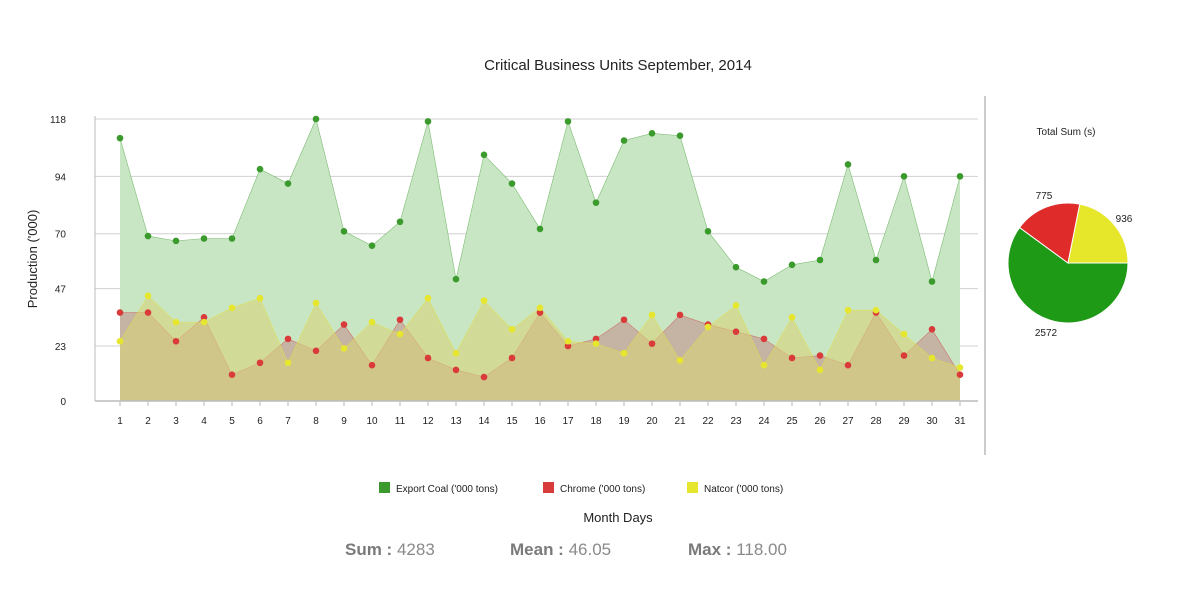  I want to click on legend-label: Export Coal ('000 tons), so click(447, 489).